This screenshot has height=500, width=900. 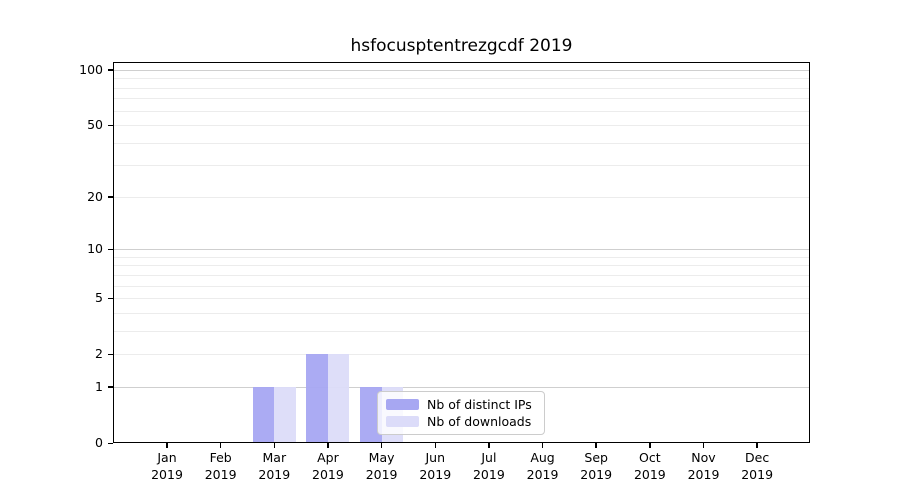 What do you see at coordinates (99, 298) in the screenshot?
I see `y-tick-label: 5` at bounding box center [99, 298].